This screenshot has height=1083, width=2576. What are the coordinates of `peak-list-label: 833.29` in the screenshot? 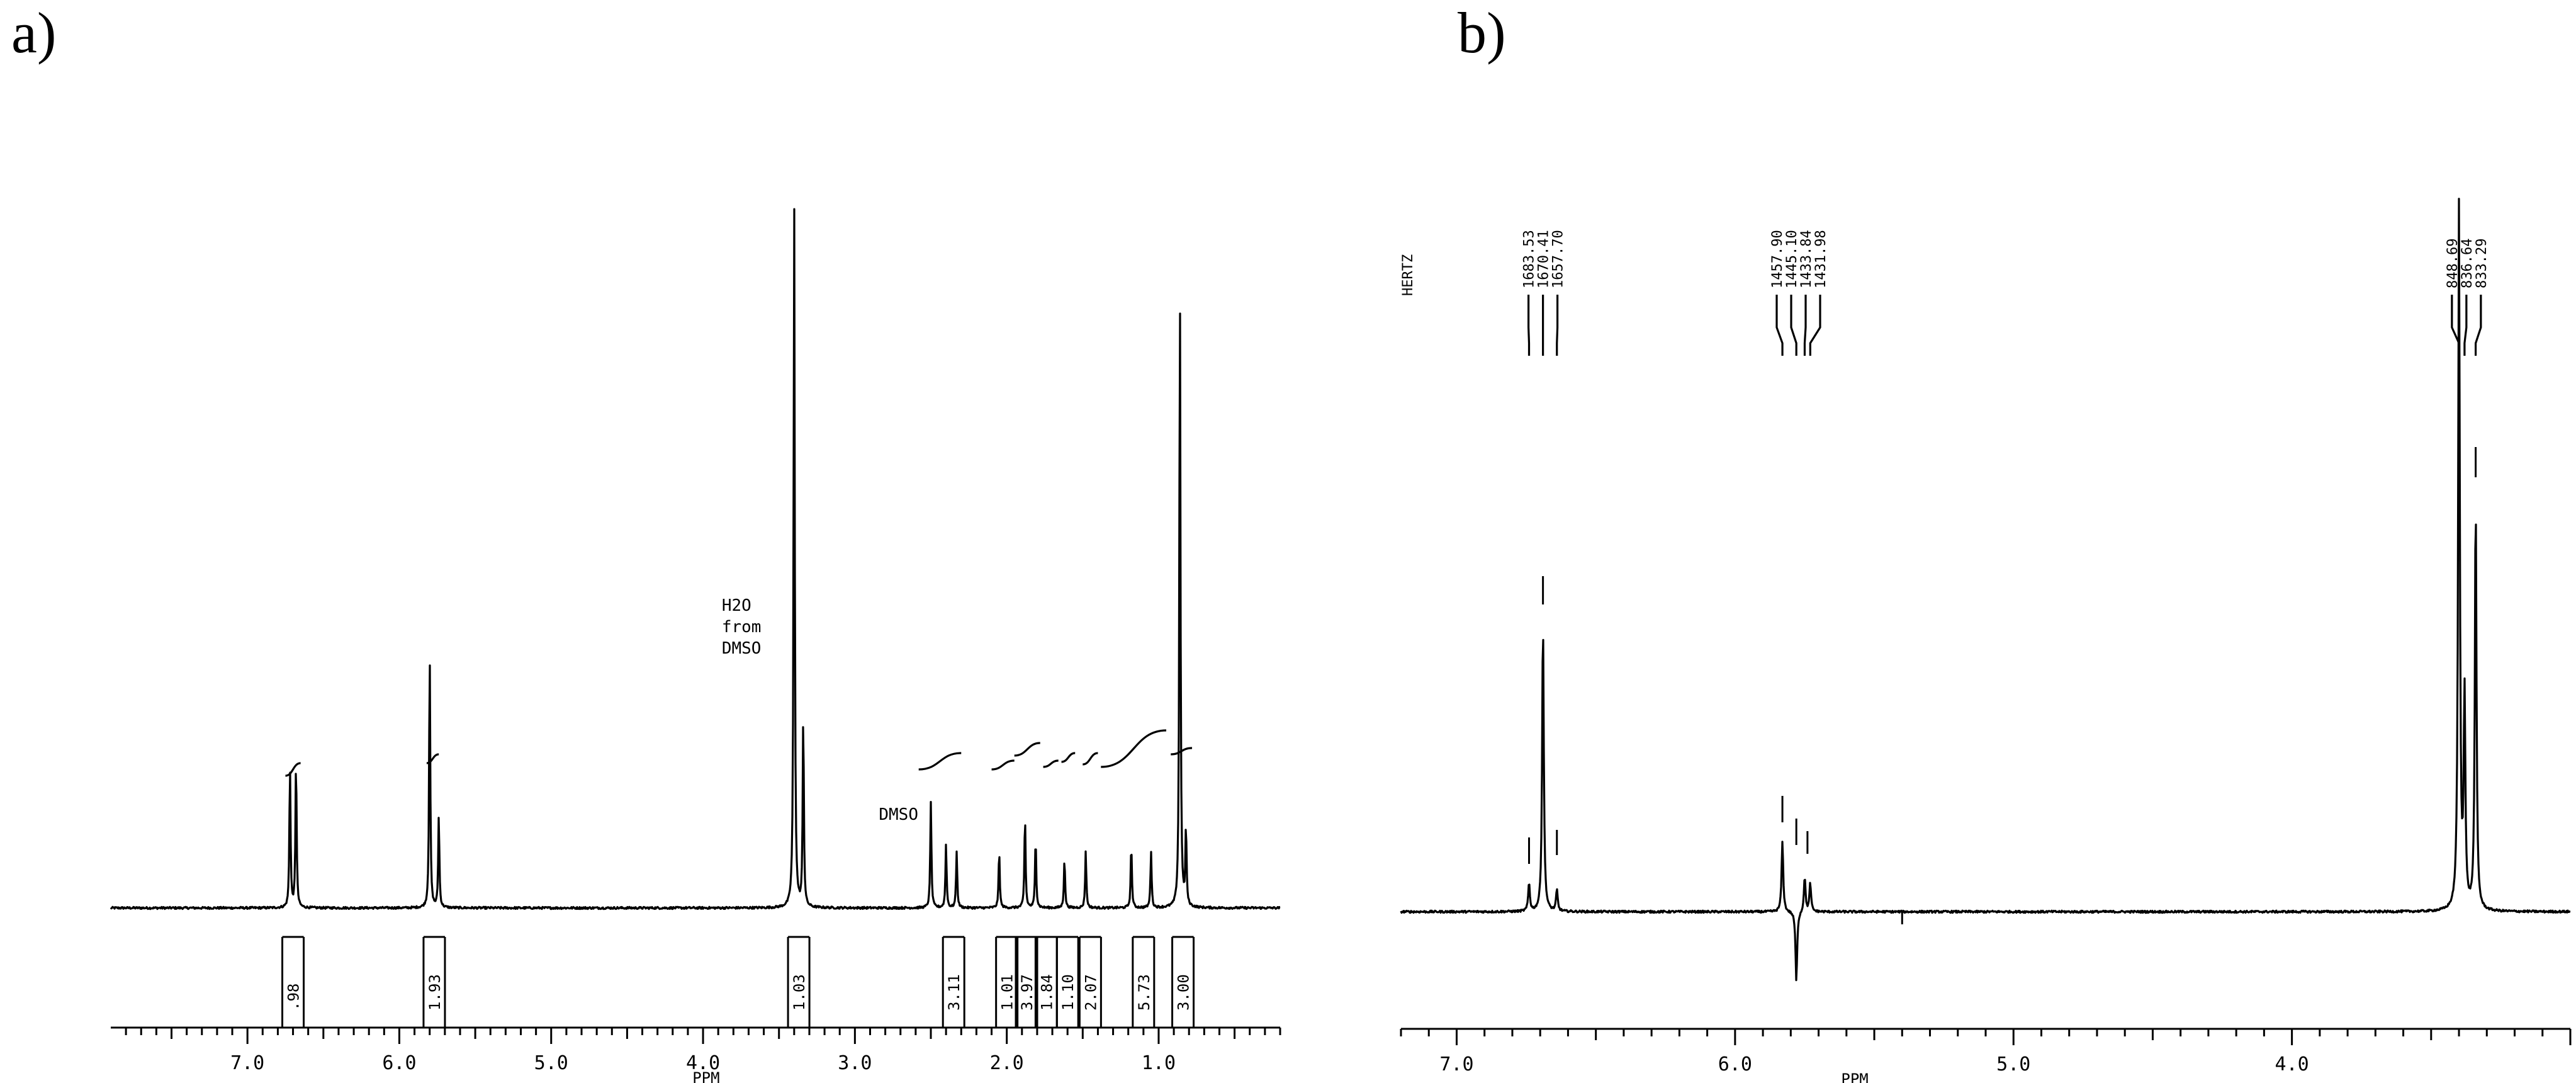 It's located at (2482, 263).